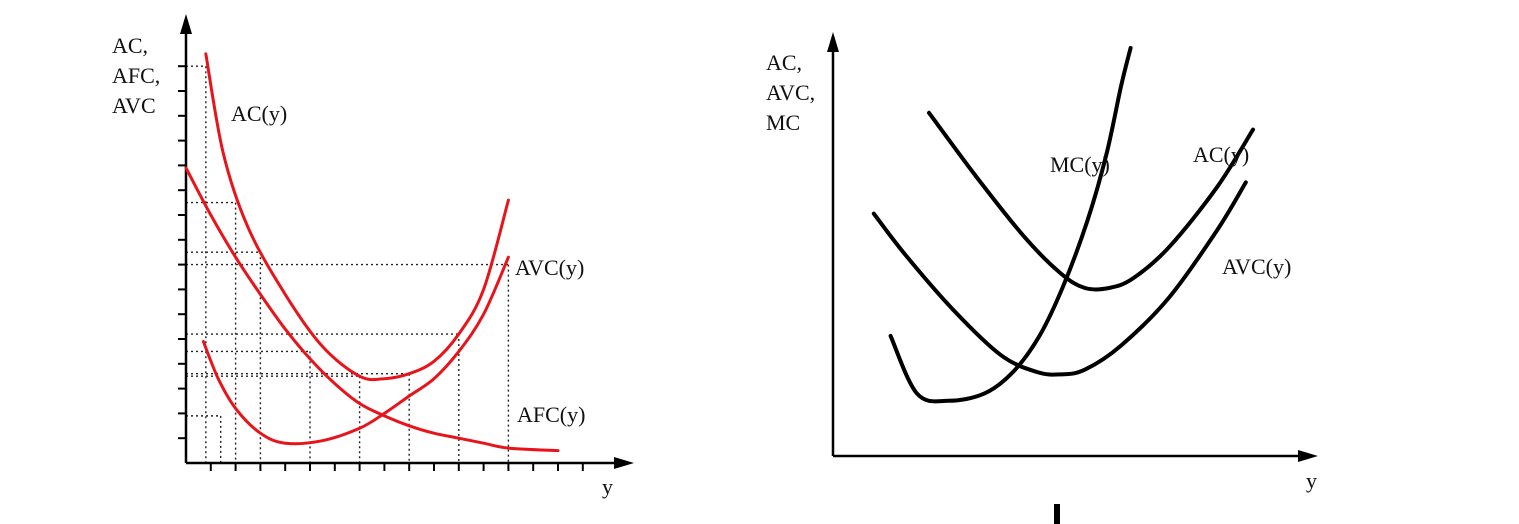 The width and height of the screenshot is (1519, 524). Describe the element at coordinates (355, 350) in the screenshot. I see `left-curve-avc` at that location.